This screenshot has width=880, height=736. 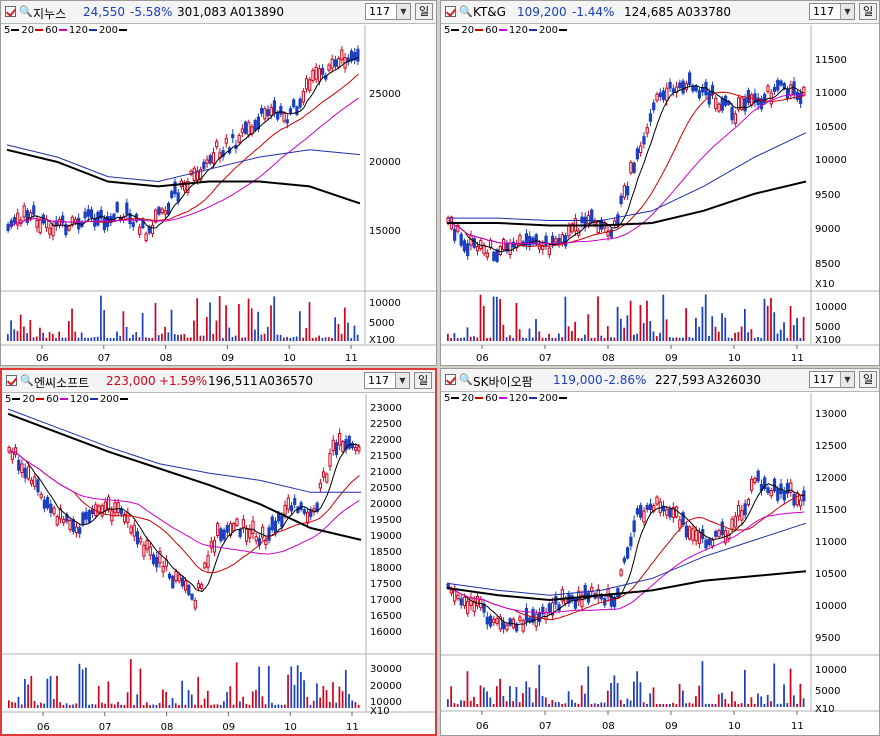 I want to click on ma-legend-label: 5, so click(x=7, y=30).